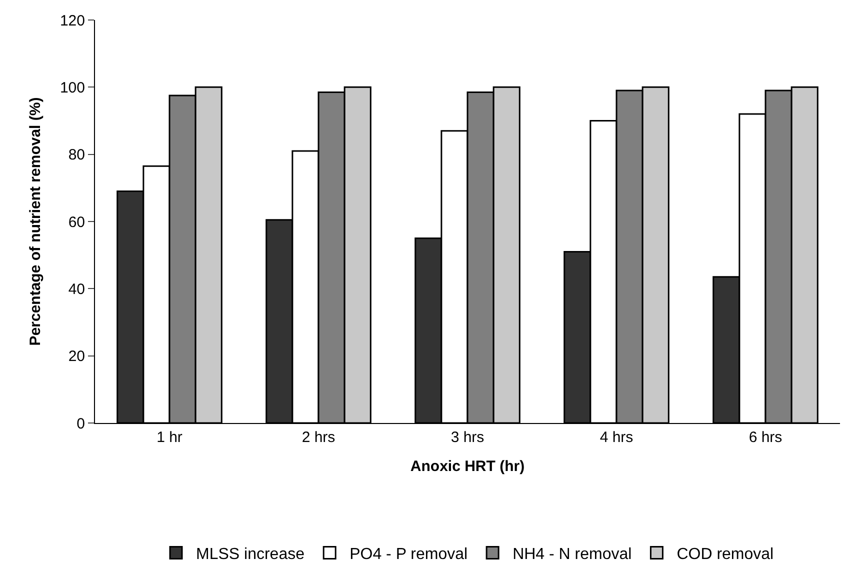 The height and width of the screenshot is (582, 855). I want to click on x-tick-label: 2 hrs, so click(319, 437).